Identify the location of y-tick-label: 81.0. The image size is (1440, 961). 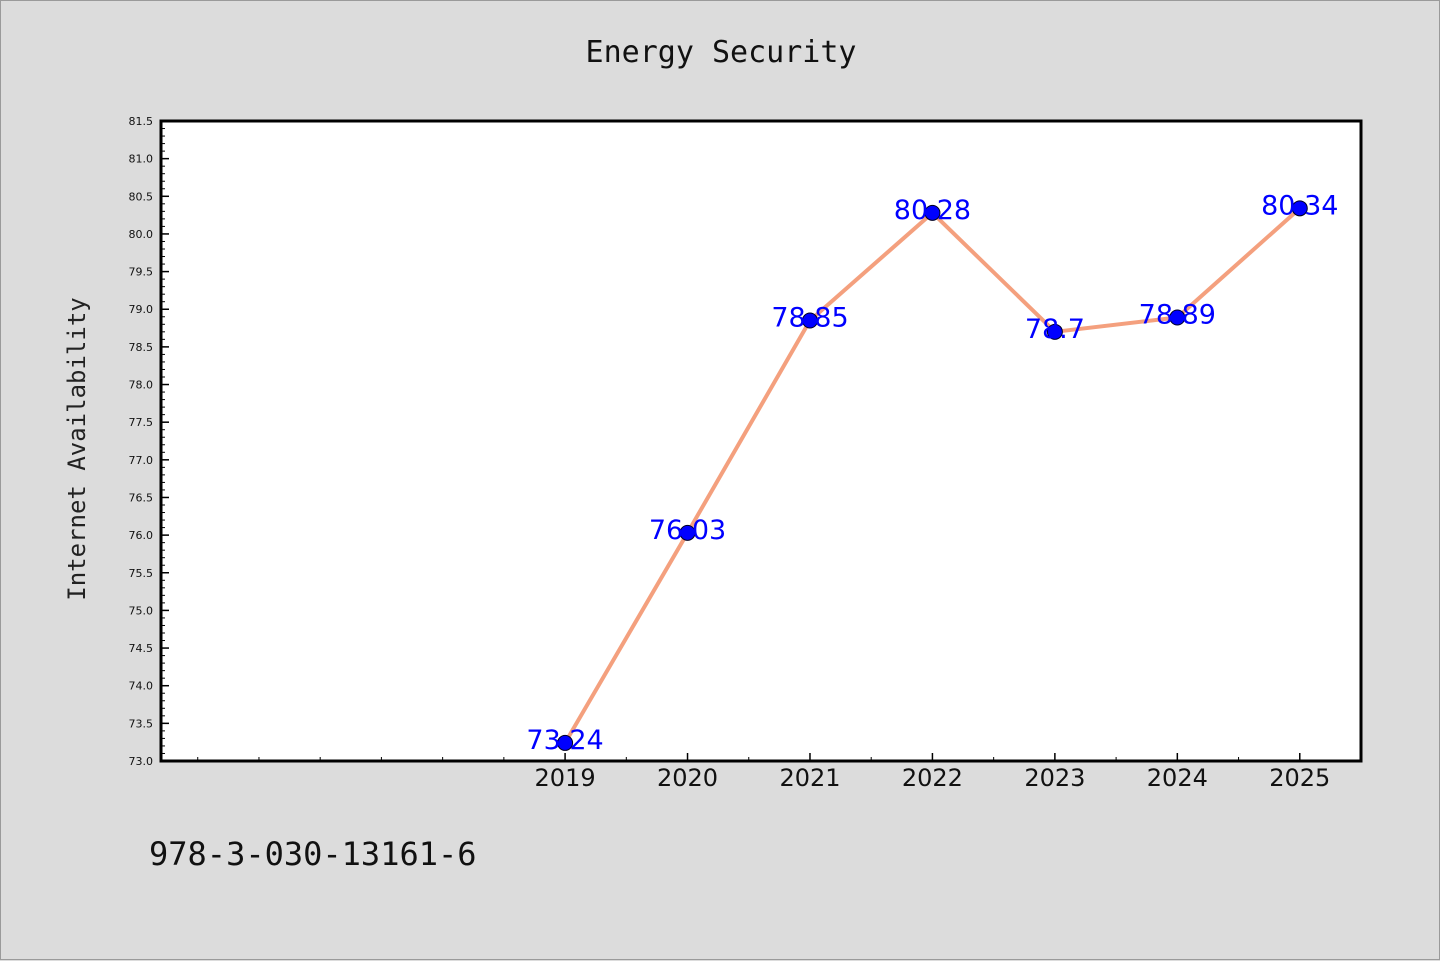
(141, 159).